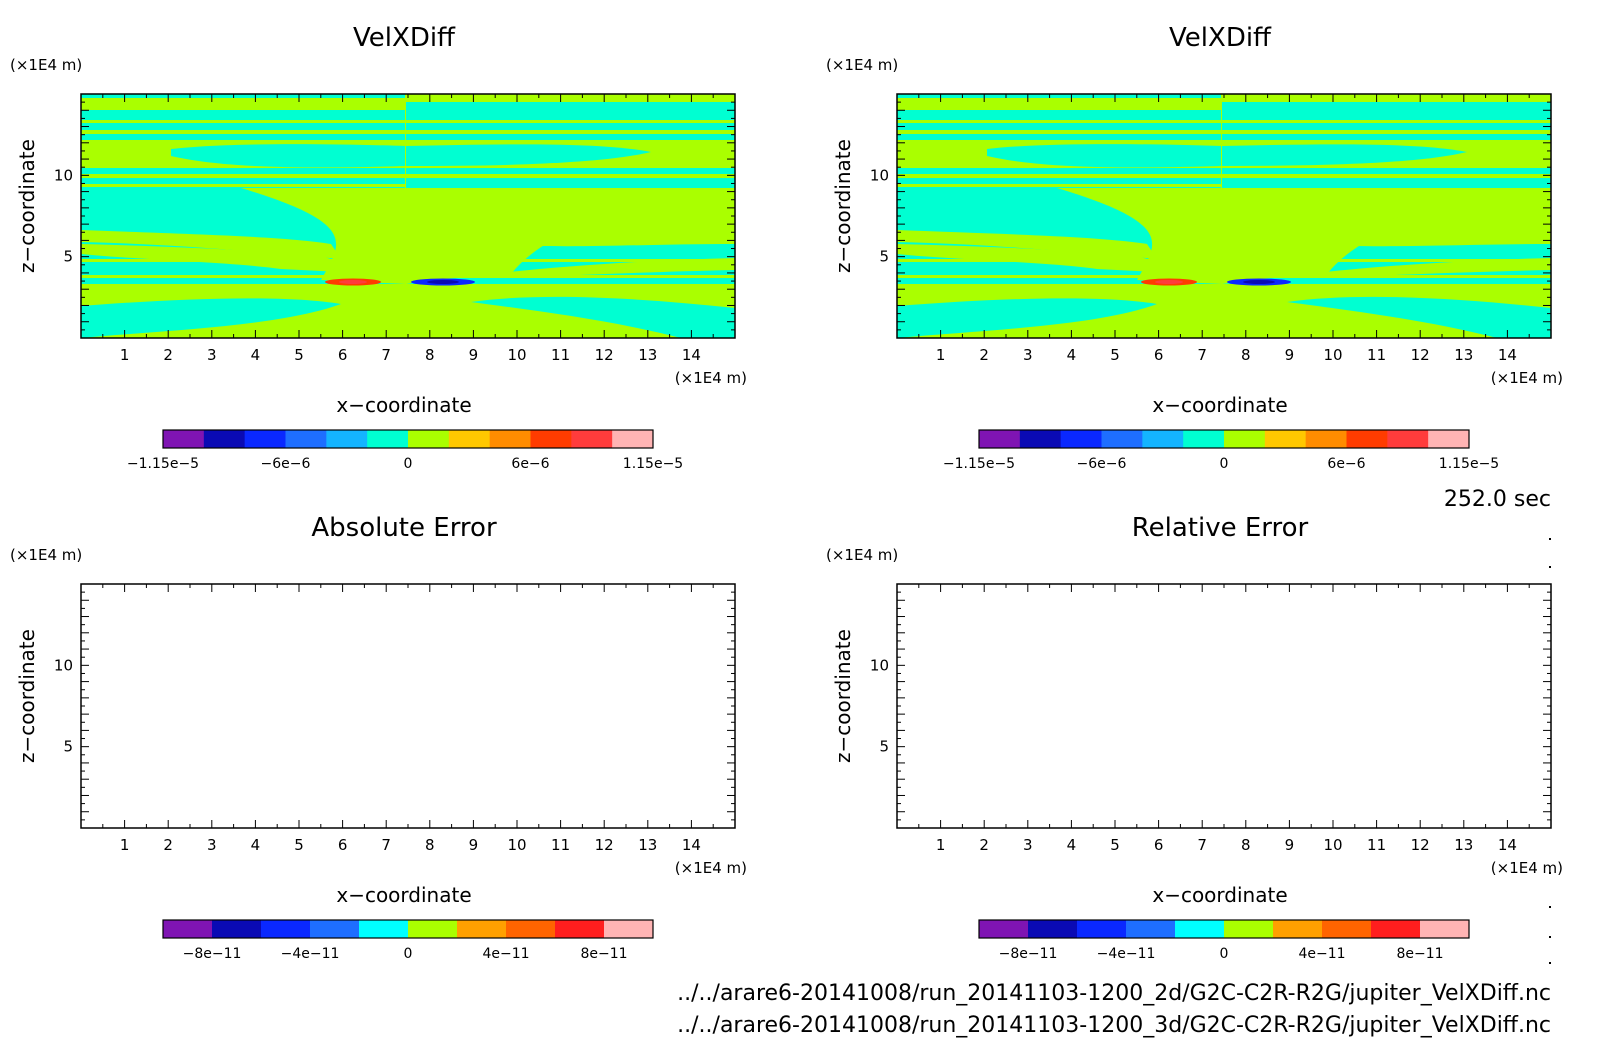  I want to click on plot-frame, so click(1224, 706).